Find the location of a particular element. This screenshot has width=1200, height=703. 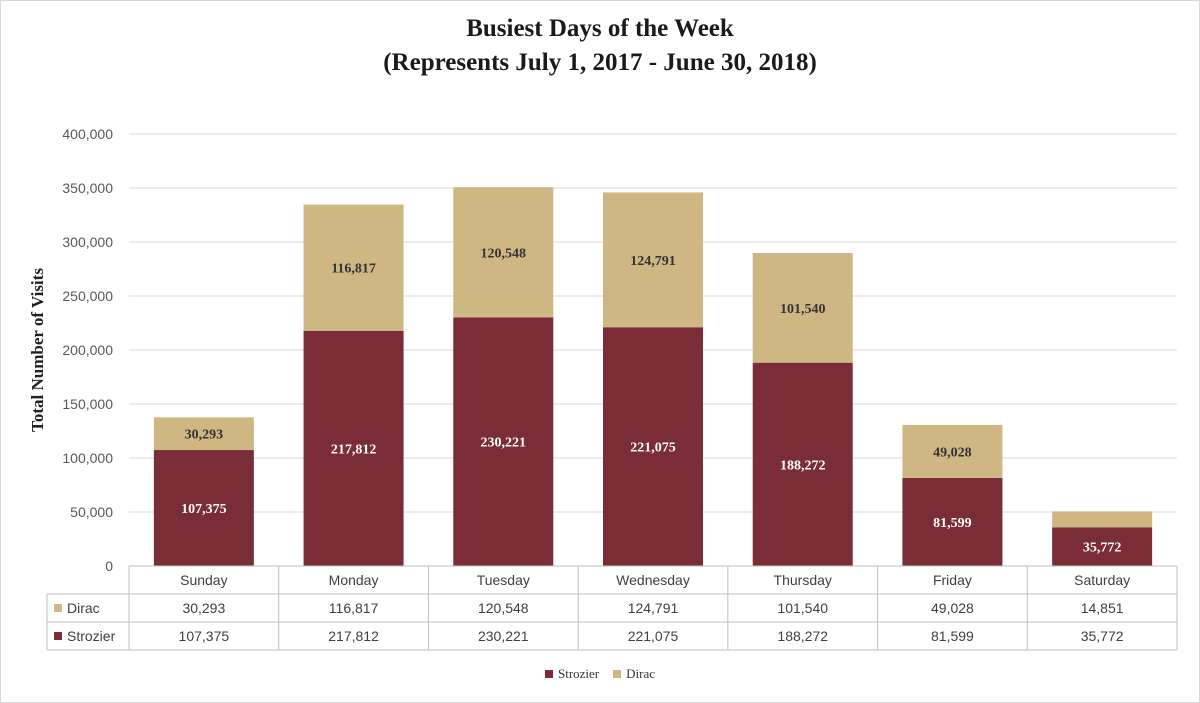

data-label-strozier-tuesday: 230,221 is located at coordinates (504, 443).